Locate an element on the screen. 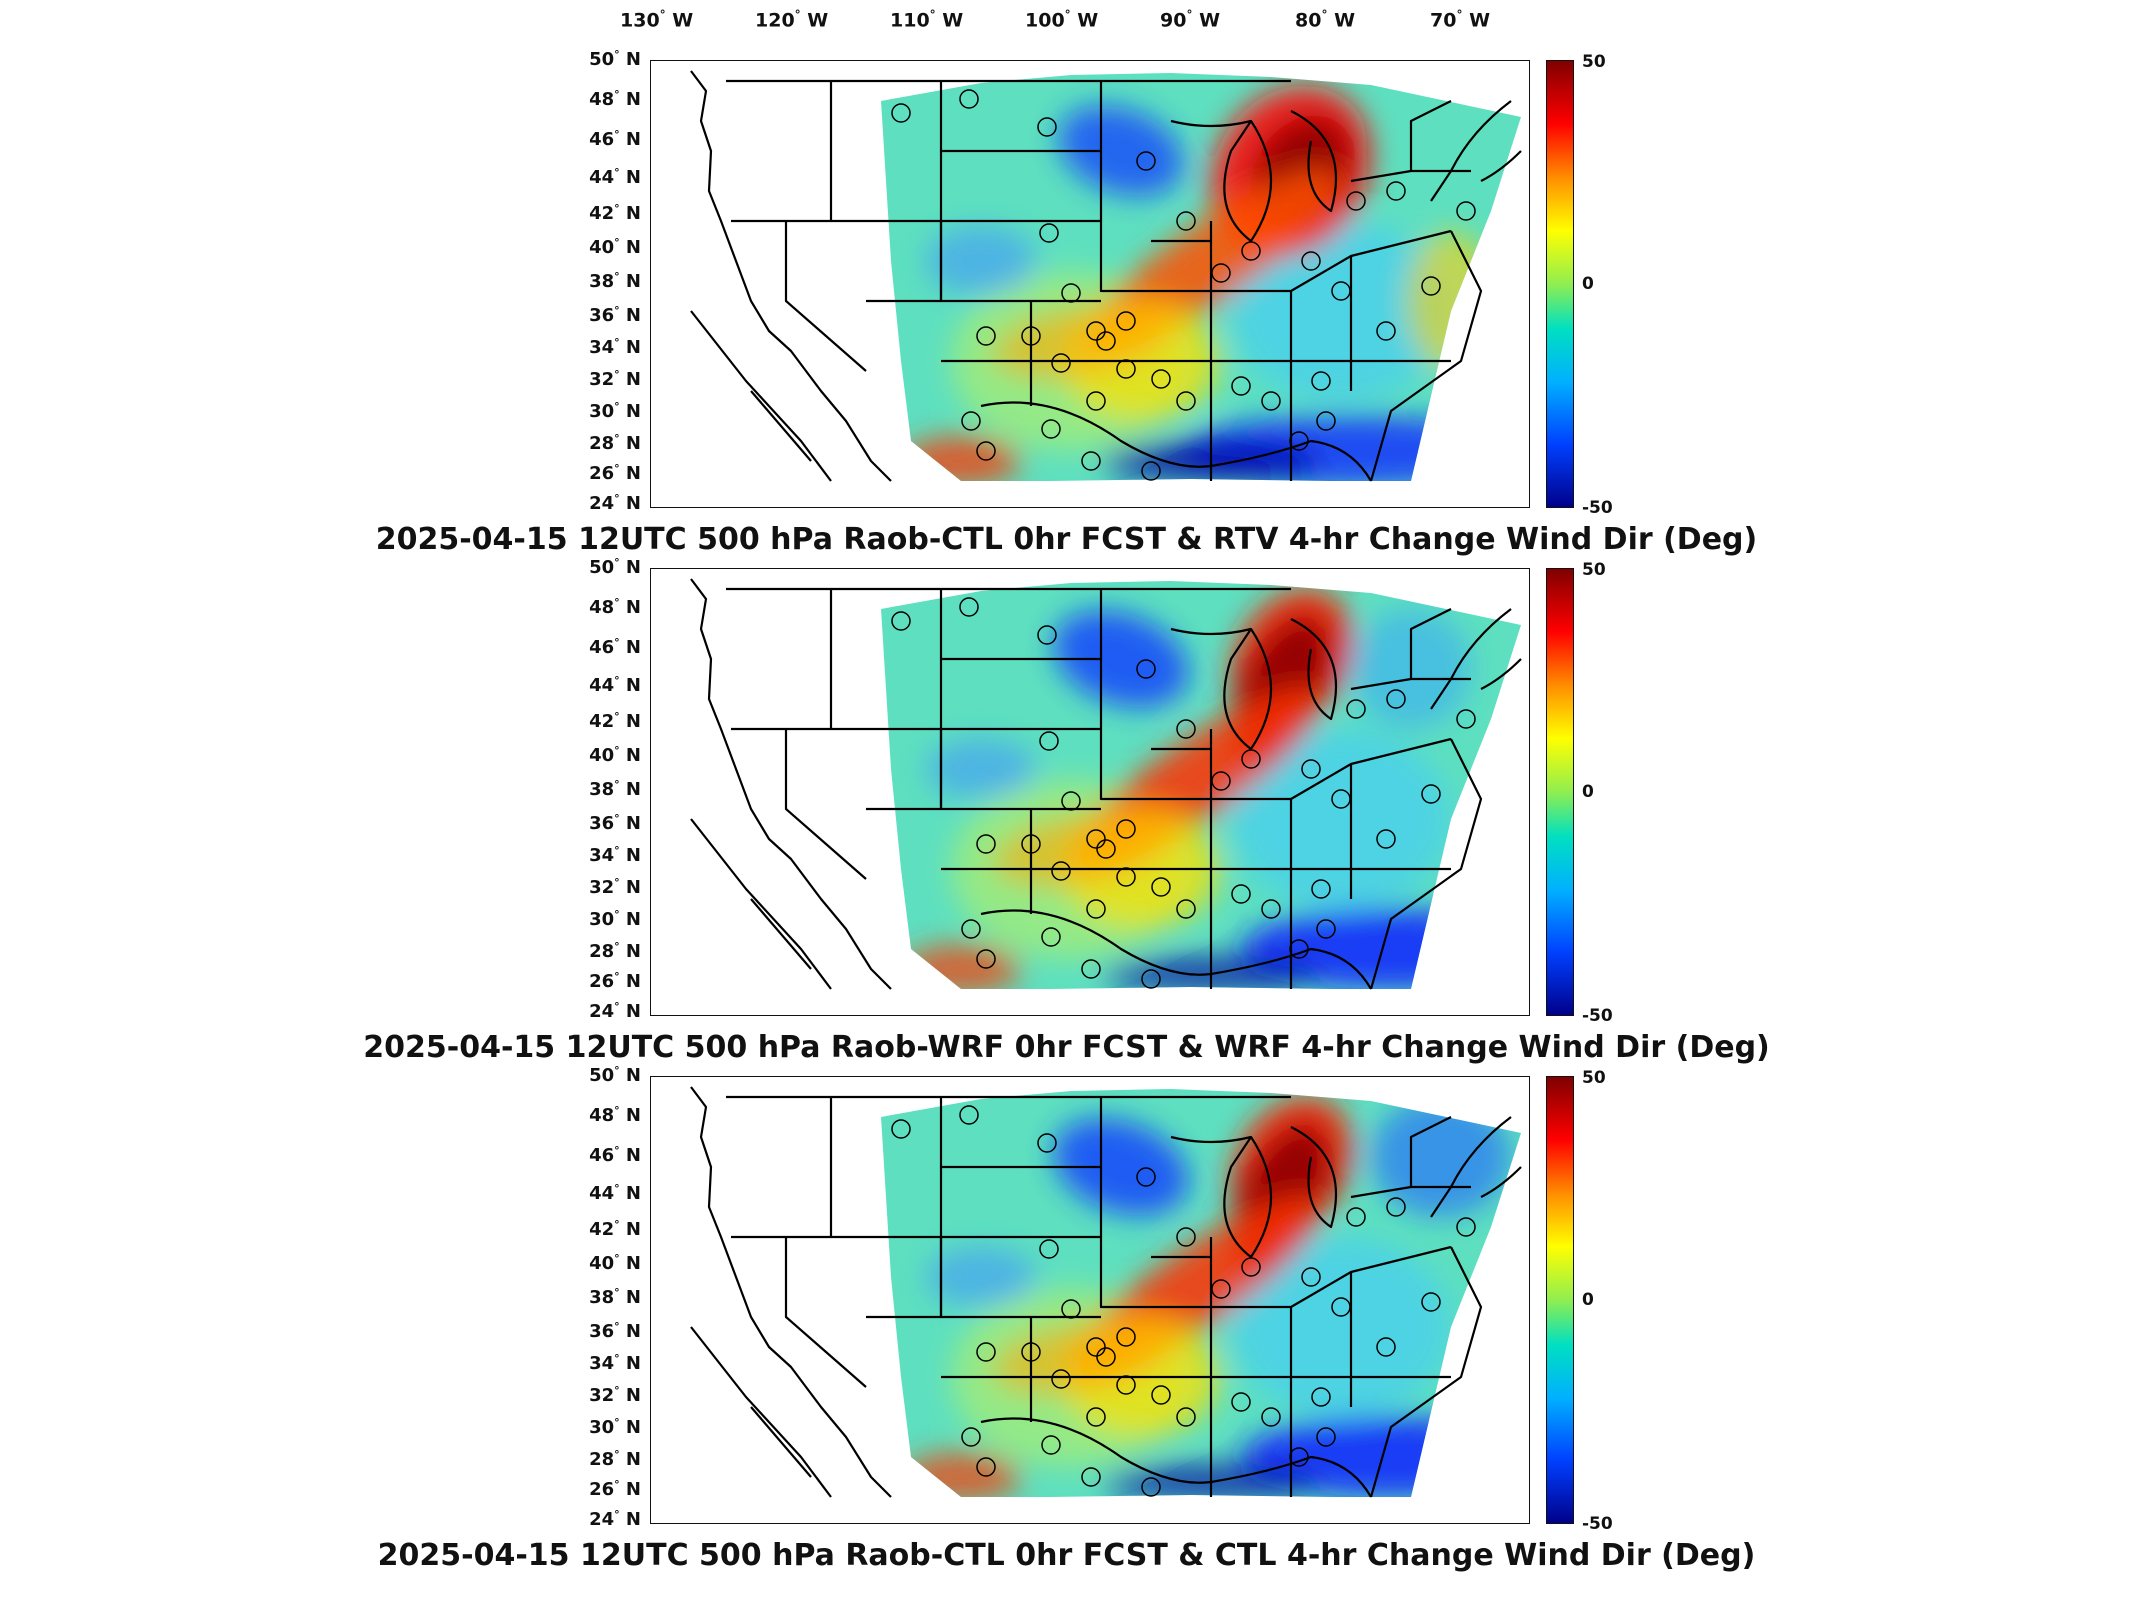 The image size is (2133, 1600). latitude-tick-label: 40° N is located at coordinates (615, 755).